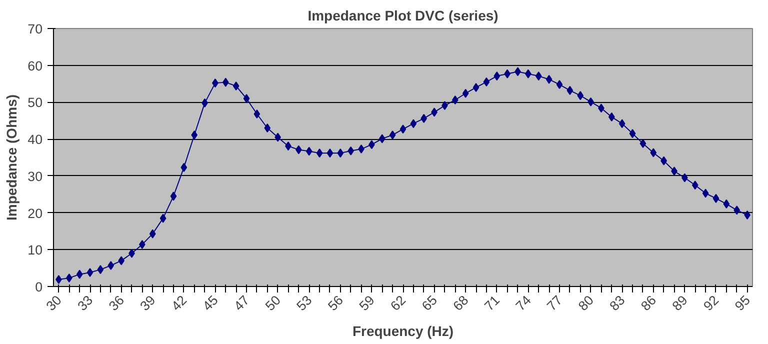 The height and width of the screenshot is (344, 768). I want to click on x-tick-label: 42, so click(179, 303).